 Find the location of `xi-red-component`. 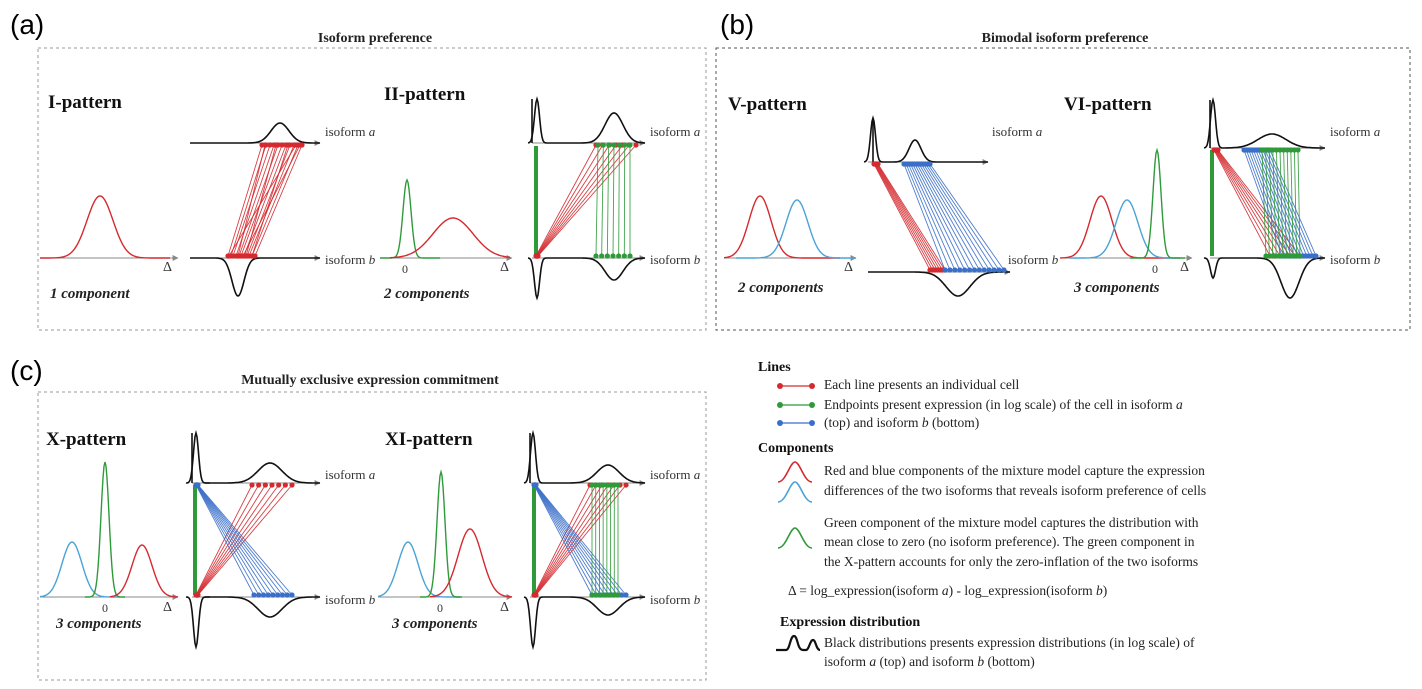

xi-red-component is located at coordinates (471, 563).